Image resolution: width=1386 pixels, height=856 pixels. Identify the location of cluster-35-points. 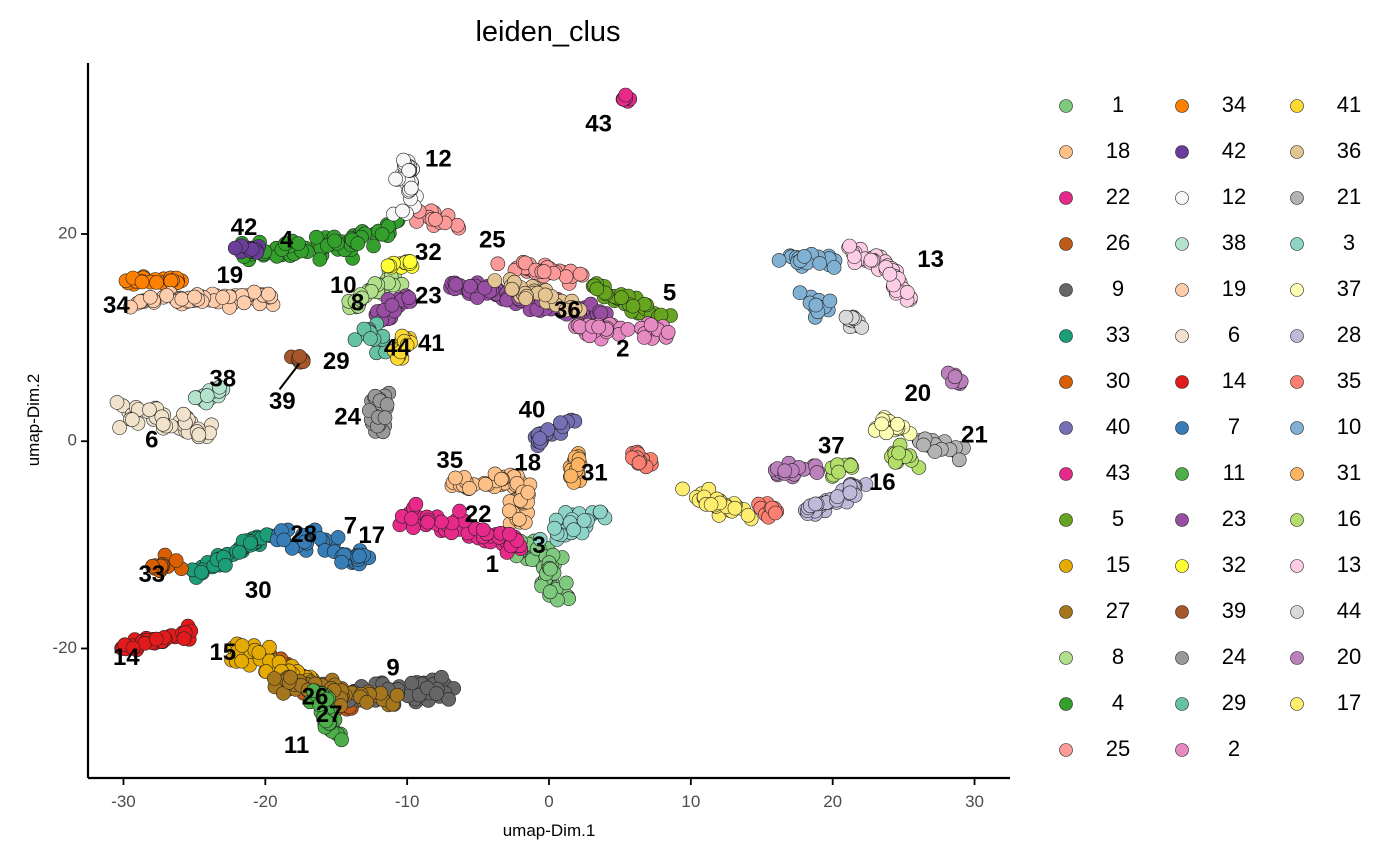
(705, 484).